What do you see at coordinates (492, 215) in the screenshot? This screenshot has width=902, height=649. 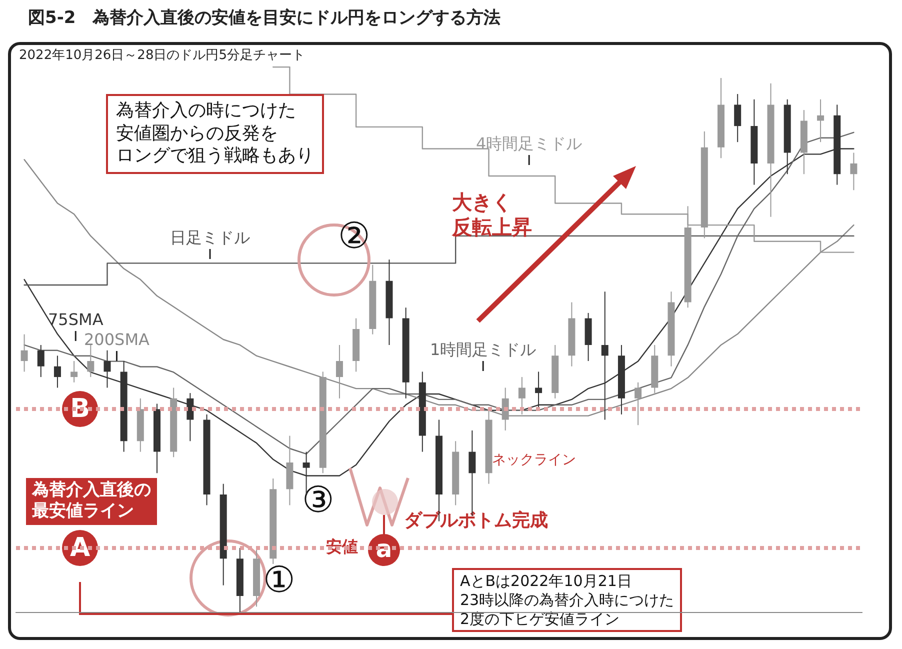 I see `annotation: 大きく反転上昇` at bounding box center [492, 215].